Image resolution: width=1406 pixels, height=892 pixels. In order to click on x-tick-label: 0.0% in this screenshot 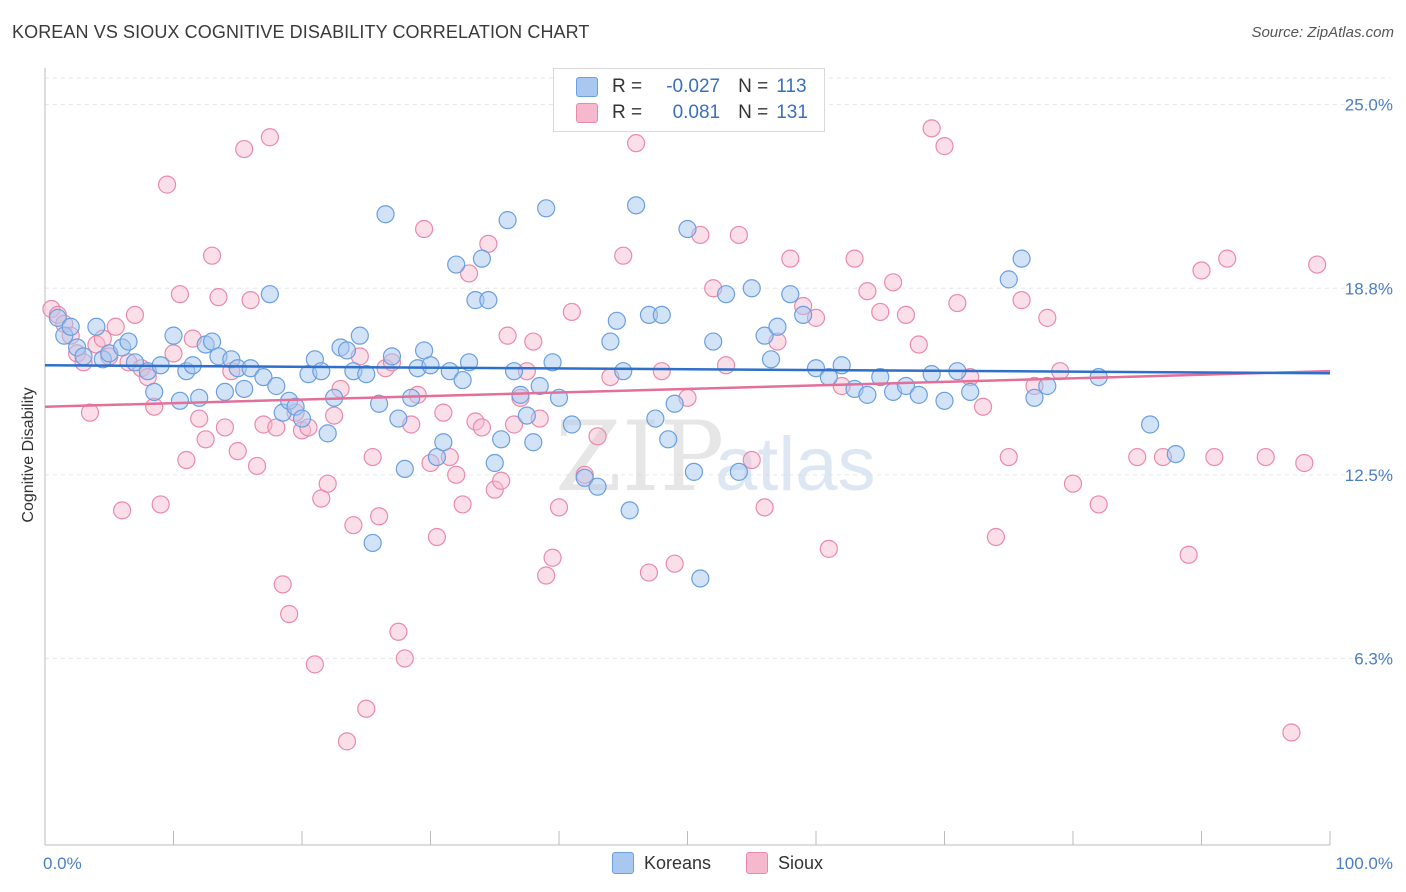, I will do `click(62, 863)`.